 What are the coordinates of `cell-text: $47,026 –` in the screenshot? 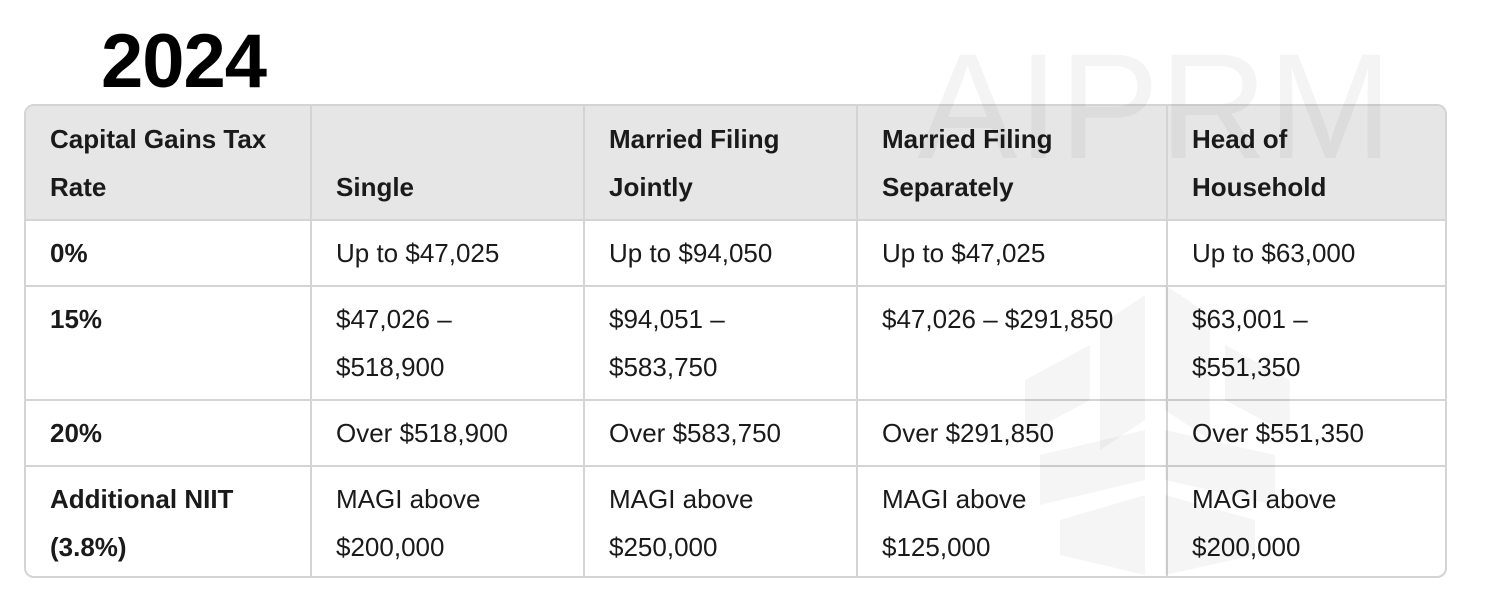 It's located at (394, 319).